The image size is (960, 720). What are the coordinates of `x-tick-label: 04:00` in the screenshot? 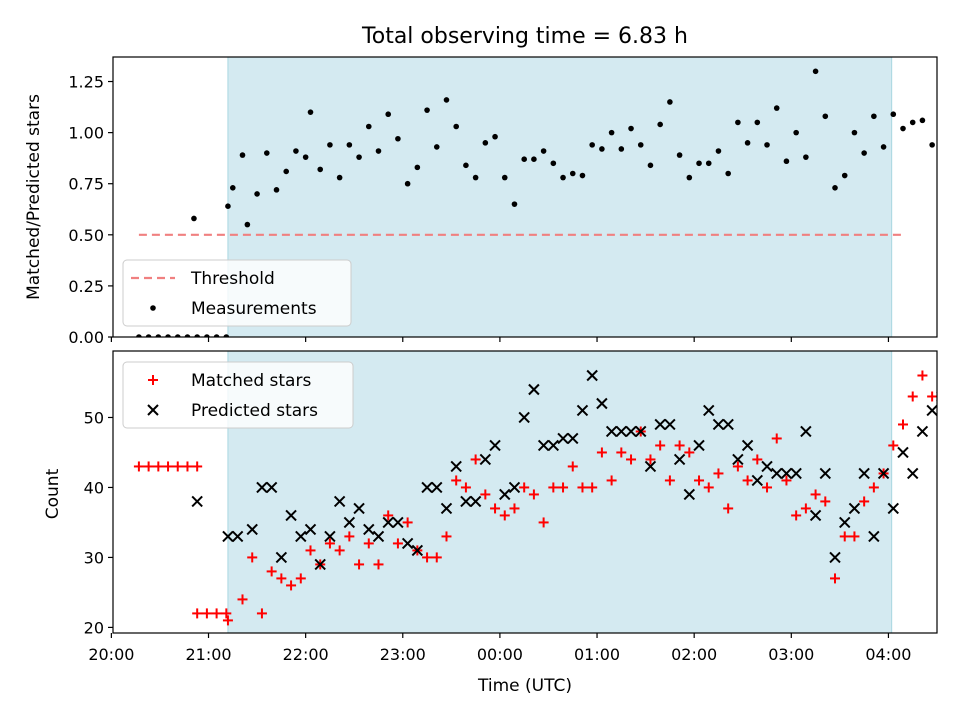 It's located at (888, 654).